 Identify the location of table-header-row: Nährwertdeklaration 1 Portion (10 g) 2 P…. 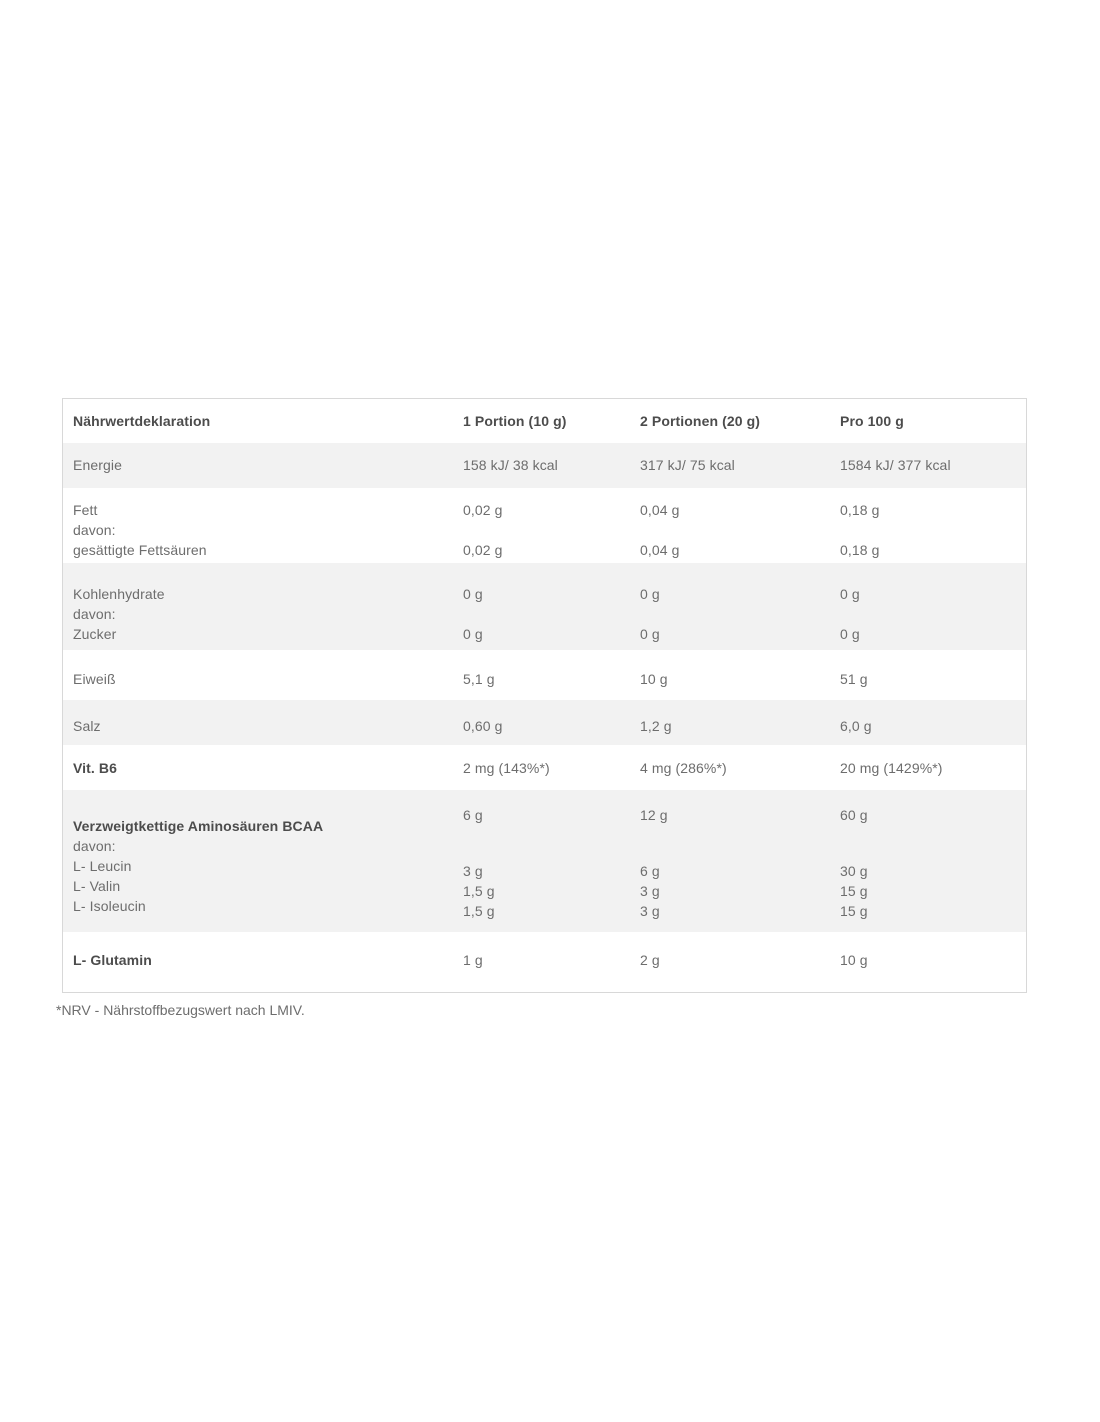
(544, 421).